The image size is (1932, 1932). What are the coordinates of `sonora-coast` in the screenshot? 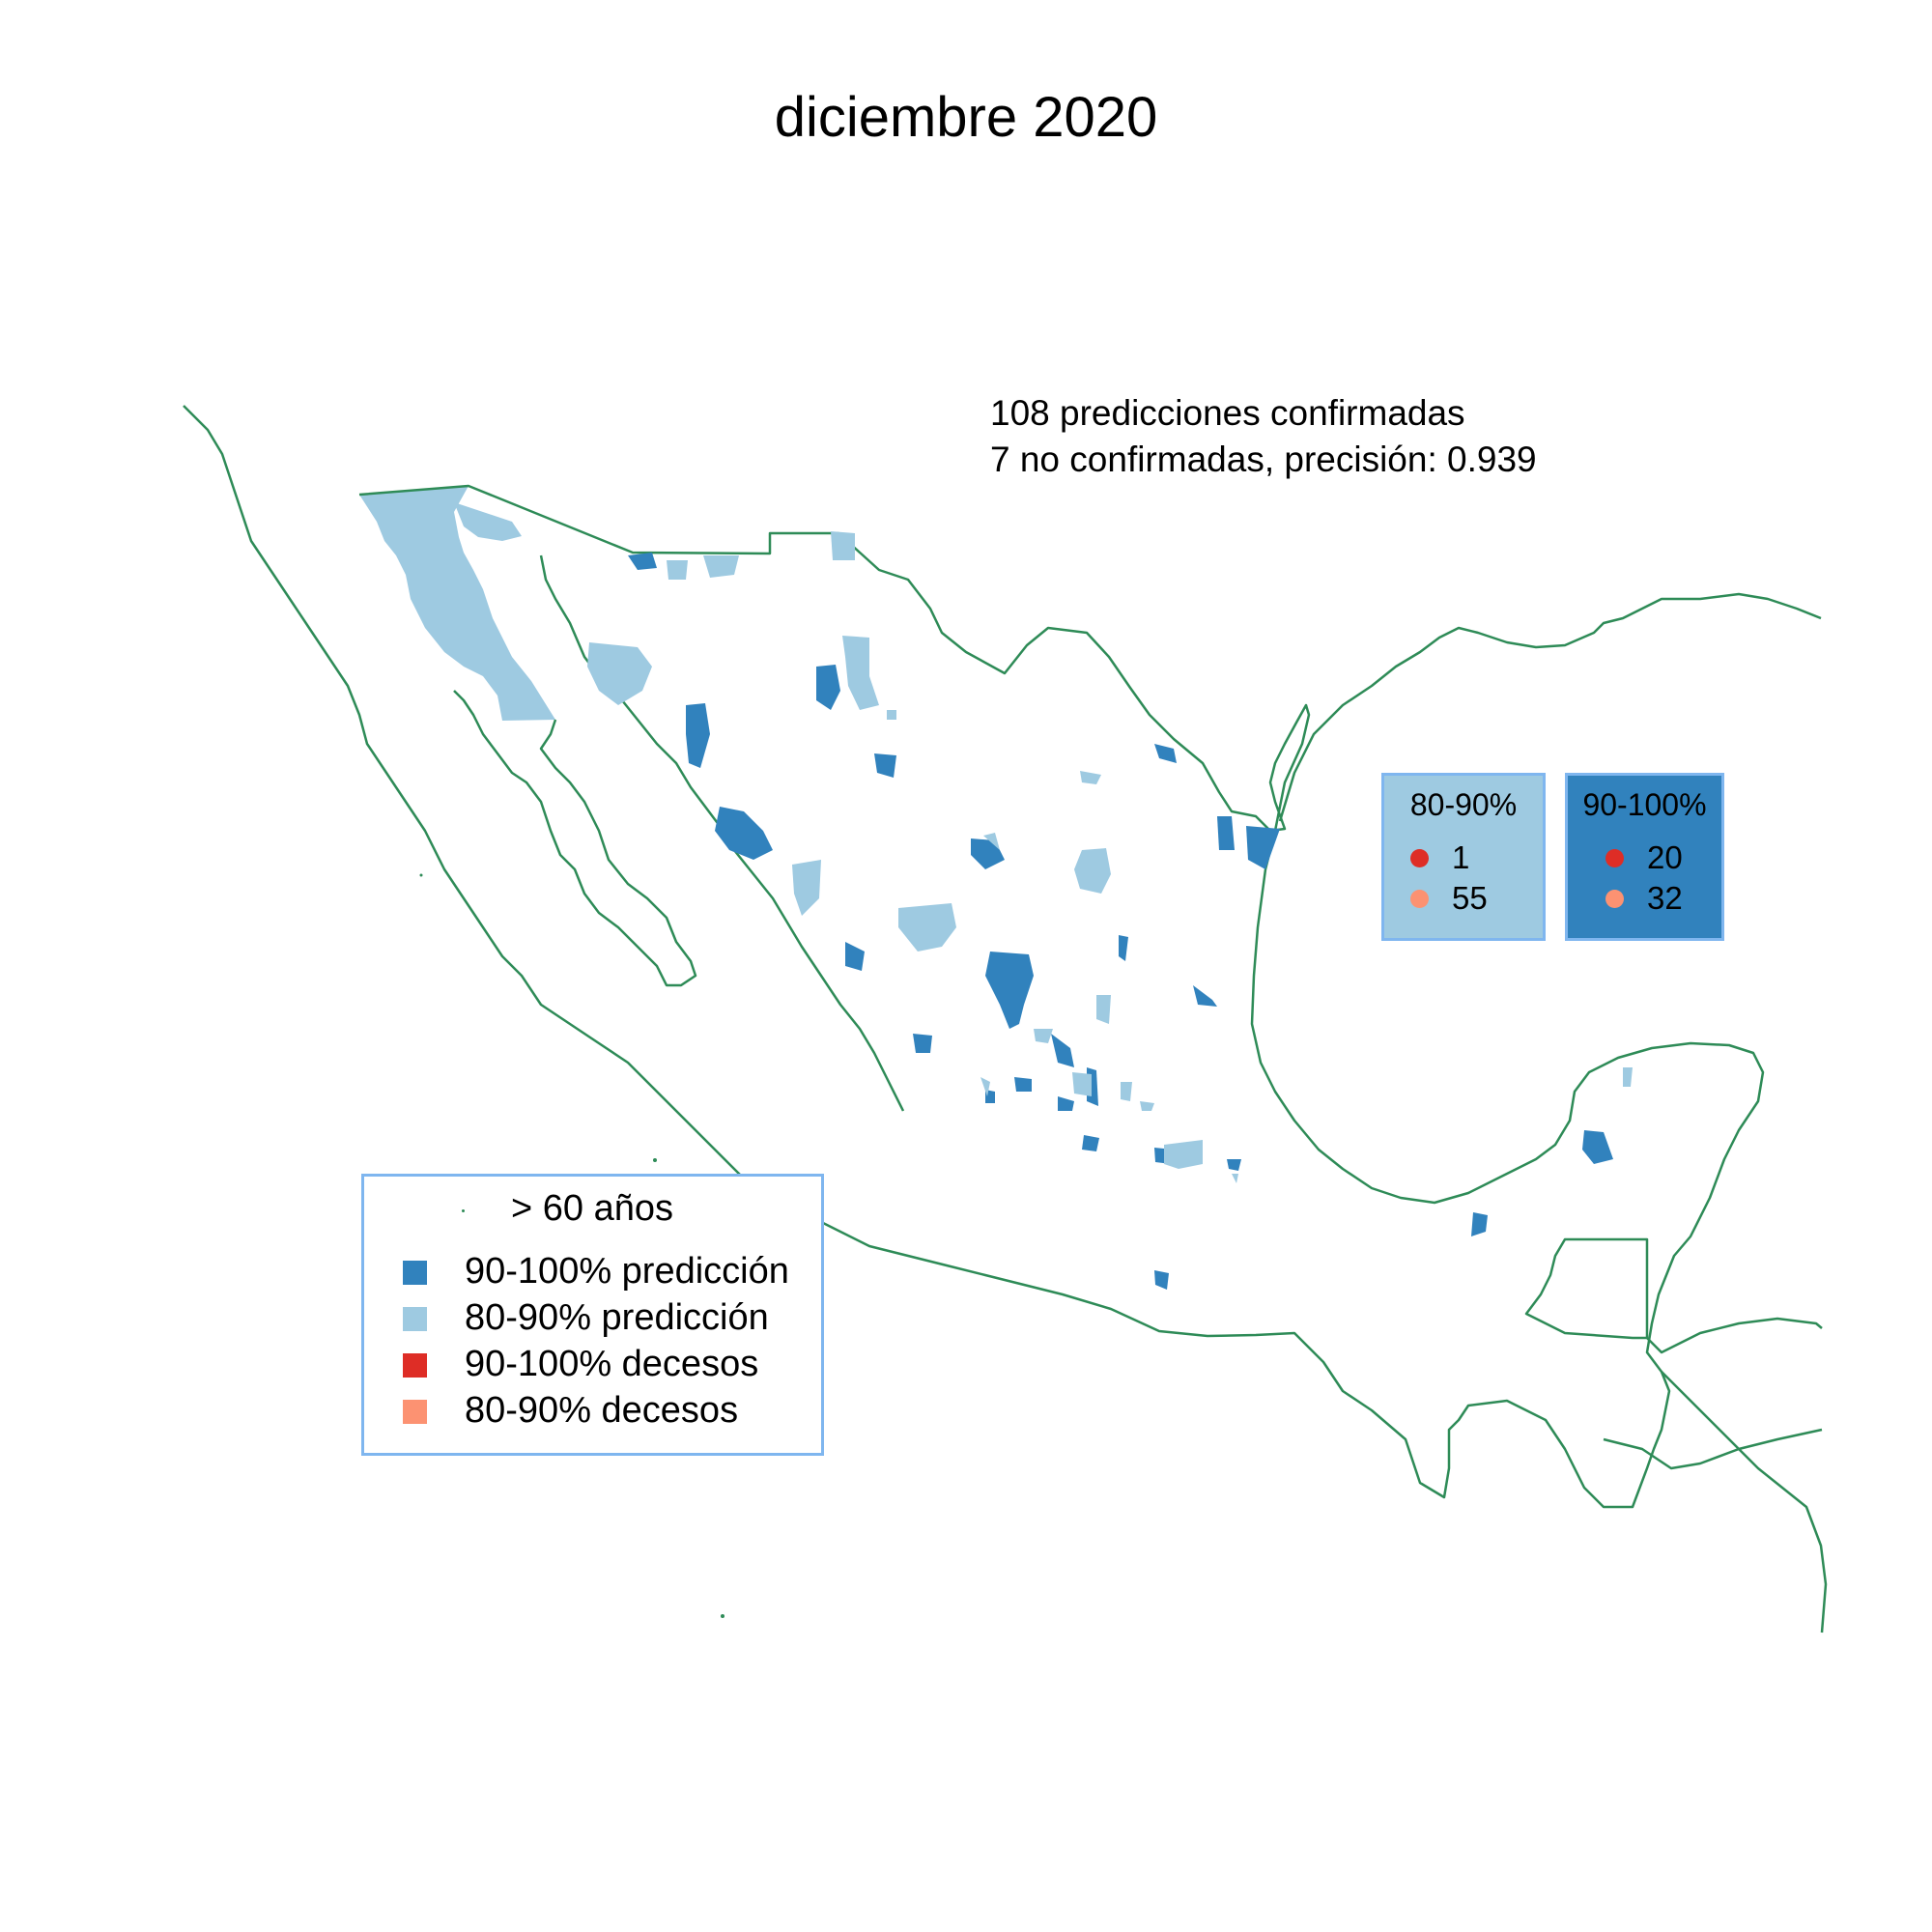 It's located at (722, 833).